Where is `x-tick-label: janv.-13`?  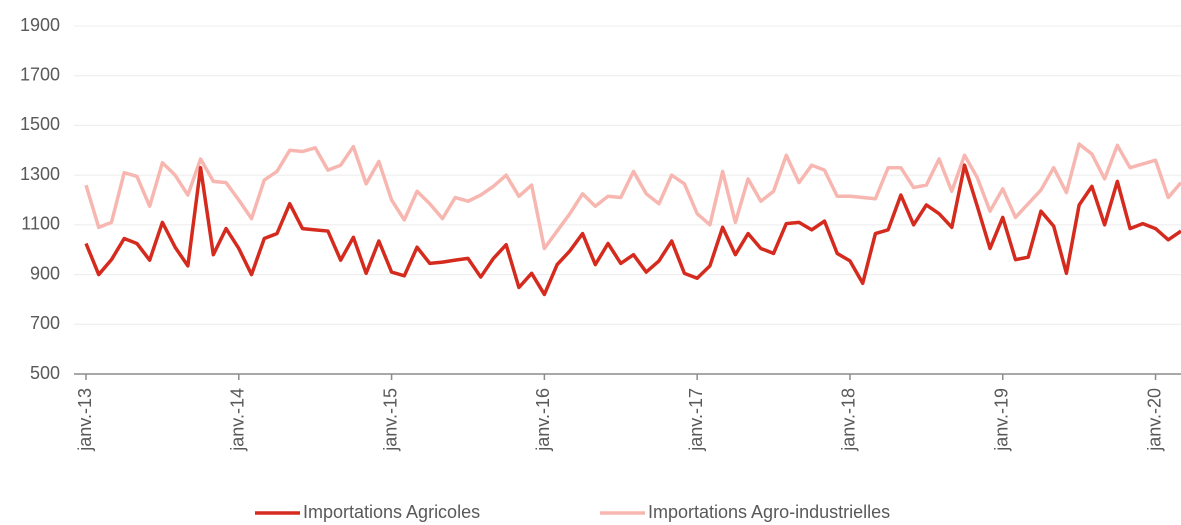 x-tick-label: janv.-13 is located at coordinates (85, 420).